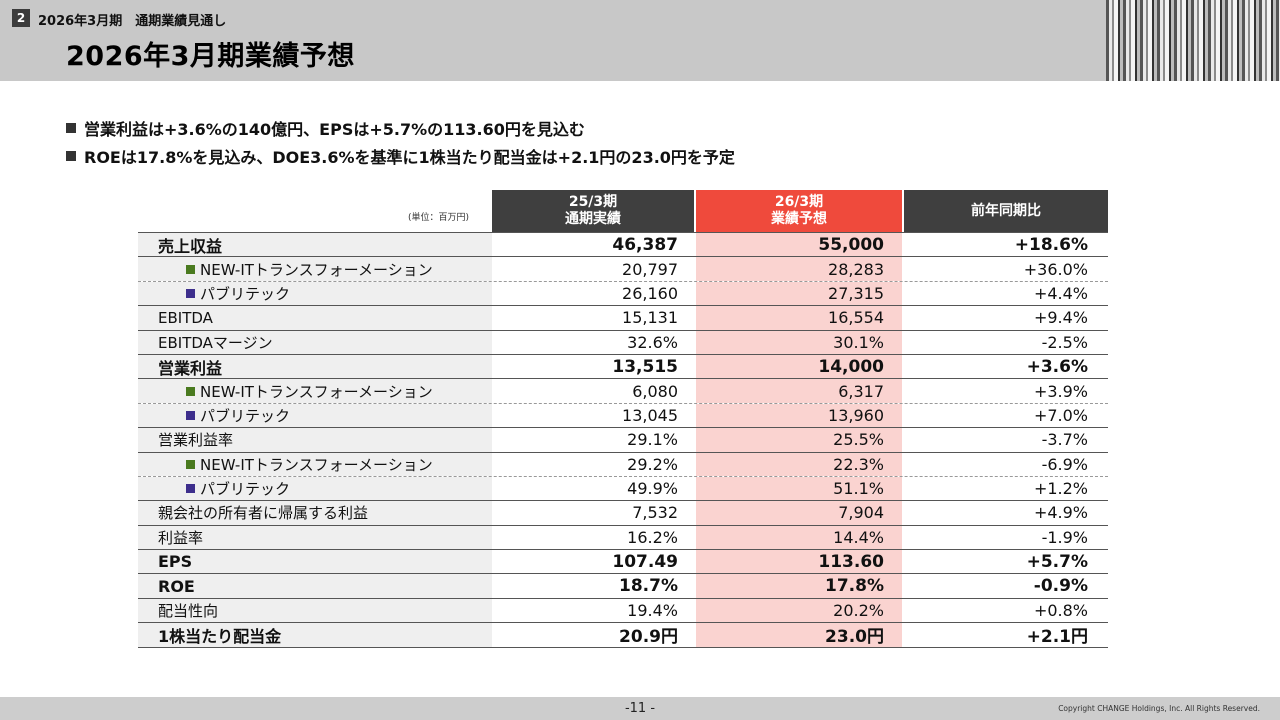 Image resolution: width=1280 pixels, height=720 pixels. I want to click on table-row: EBITDAマージン 32.6% 30.1% -2.5%, so click(623, 342).